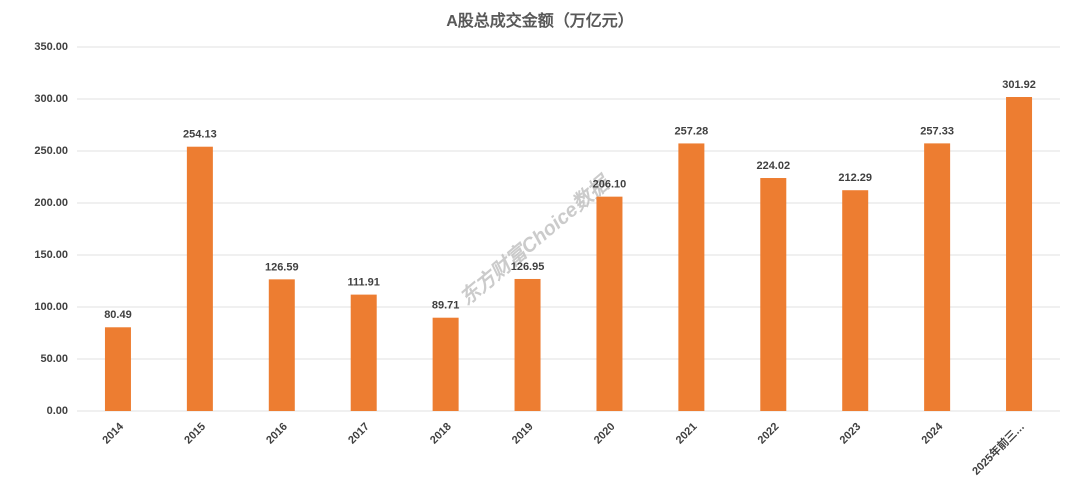 The image size is (1080, 489). What do you see at coordinates (200, 135) in the screenshot?
I see `data-label: 254.13` at bounding box center [200, 135].